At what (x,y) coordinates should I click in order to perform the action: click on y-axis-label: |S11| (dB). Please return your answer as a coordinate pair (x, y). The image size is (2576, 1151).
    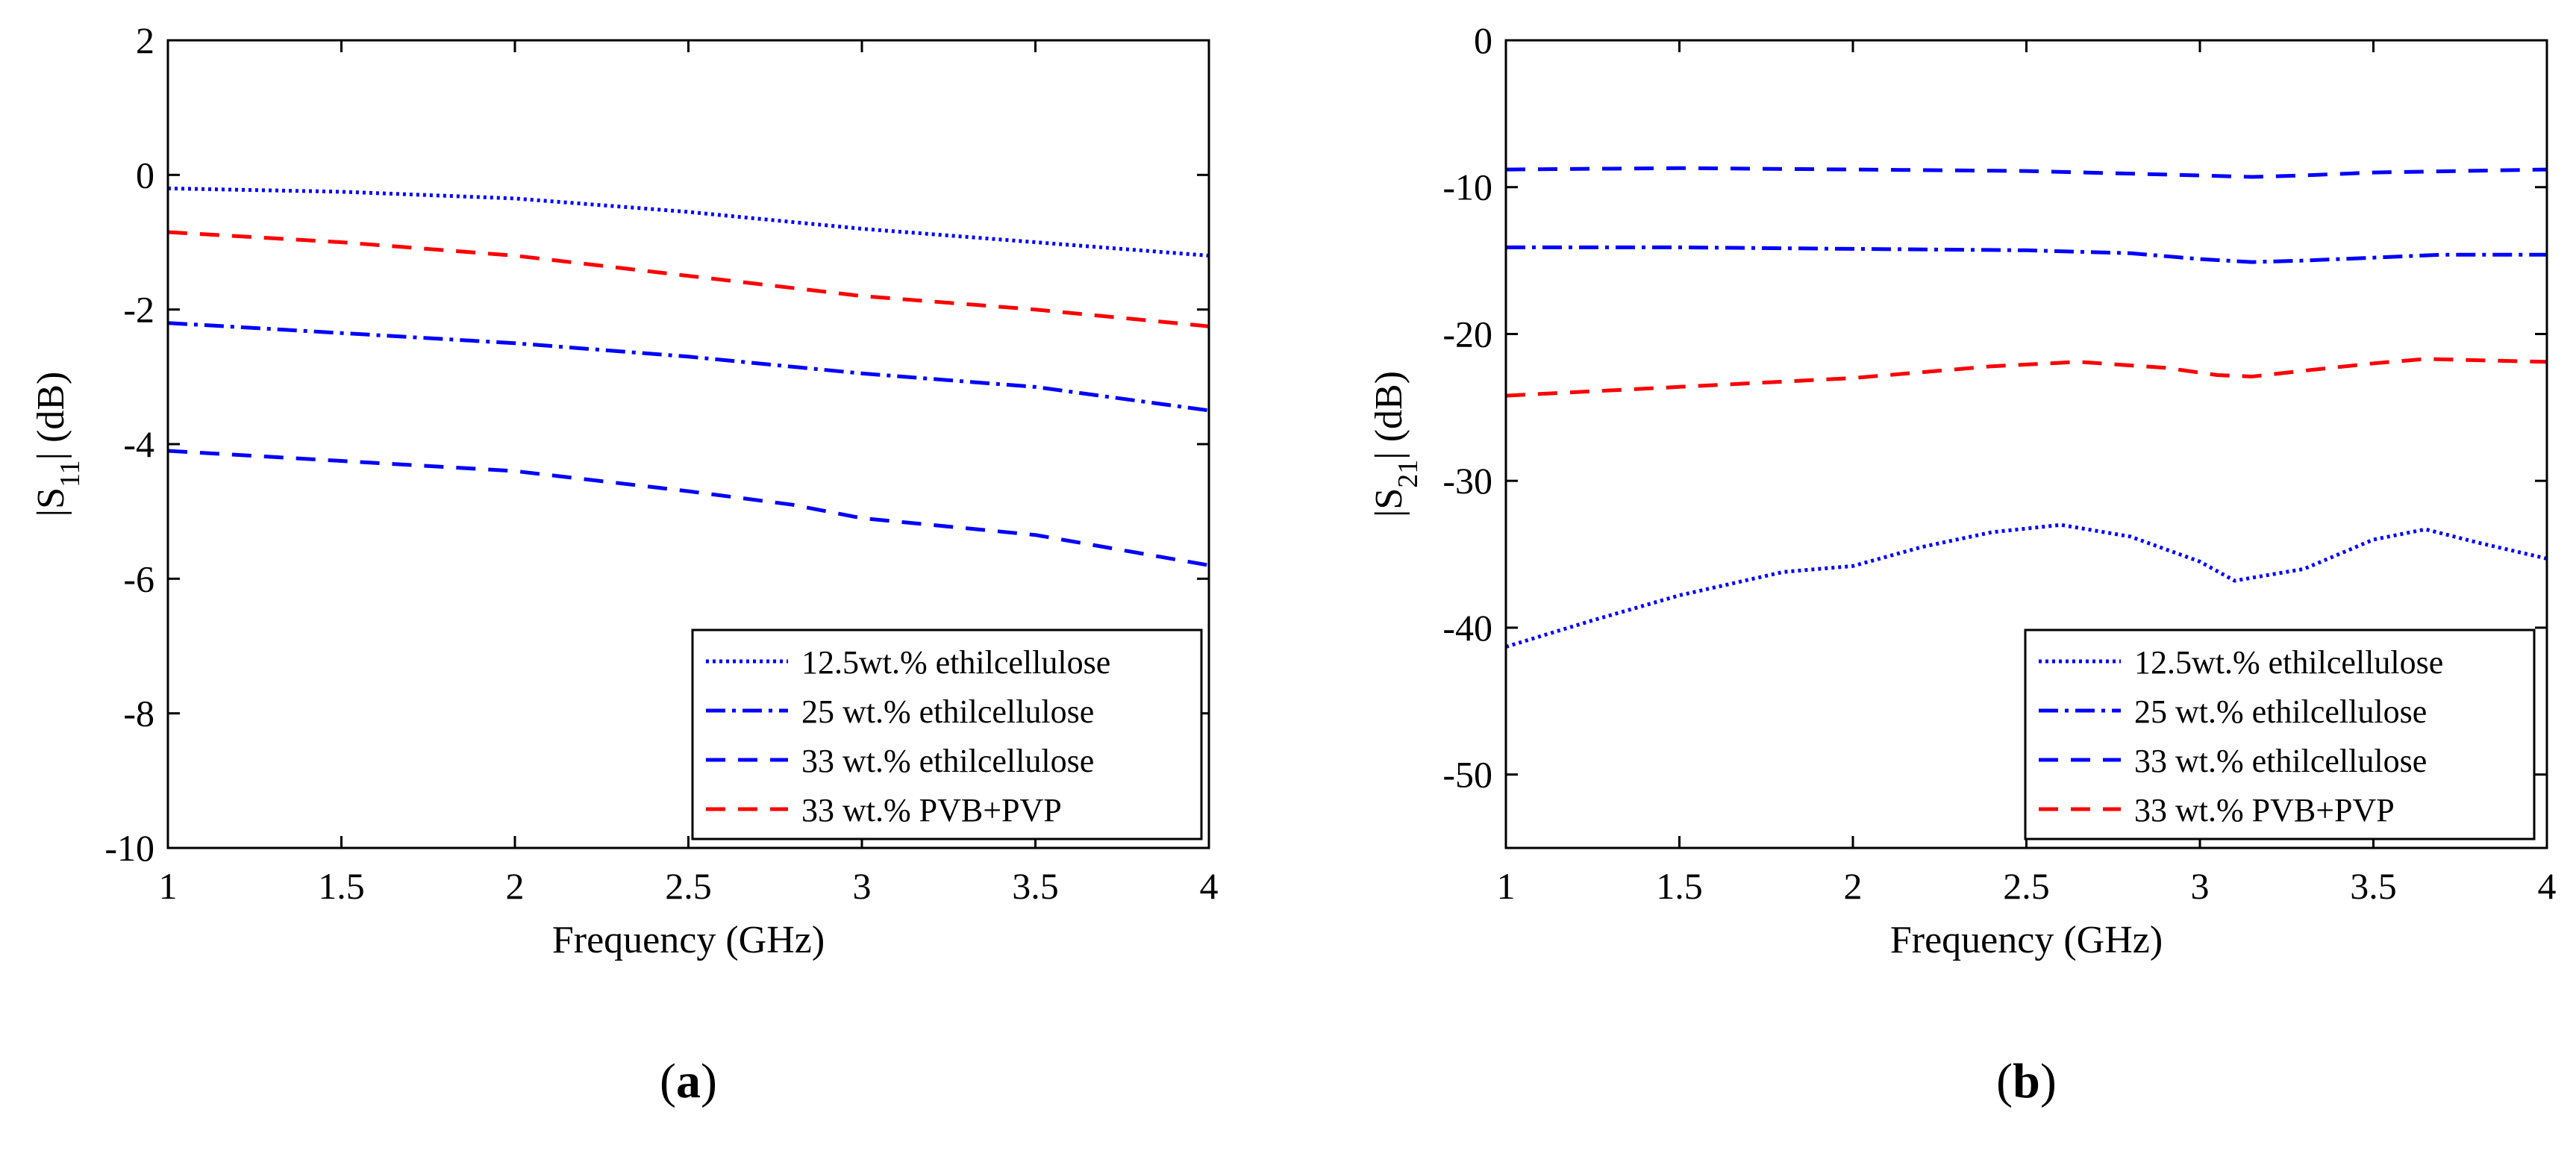
    Looking at the image, I should click on (58, 445).